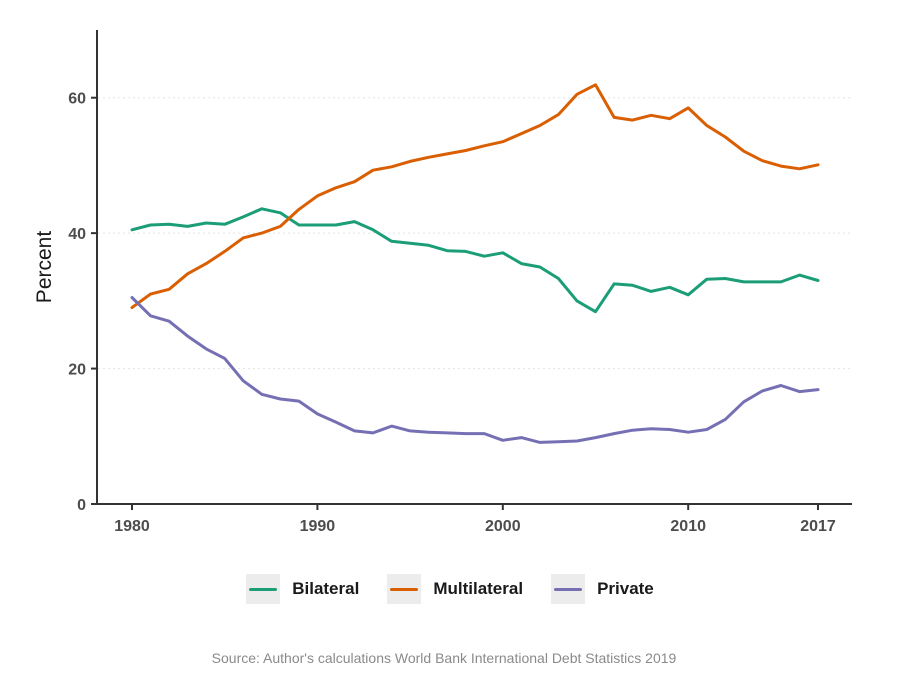  I want to click on legend-swatch-private, so click(568, 589).